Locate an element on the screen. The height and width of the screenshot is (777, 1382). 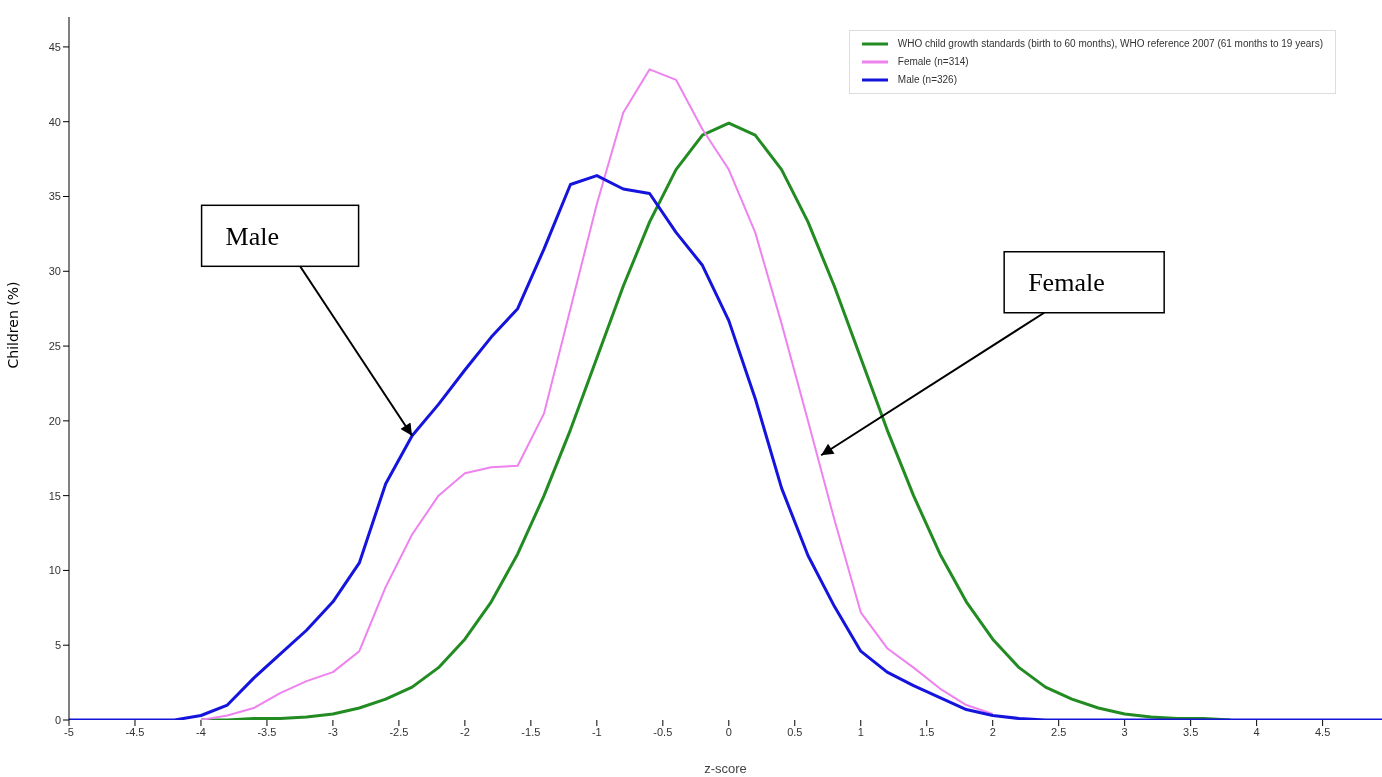
x-tick-label: 0 is located at coordinates (728, 731).